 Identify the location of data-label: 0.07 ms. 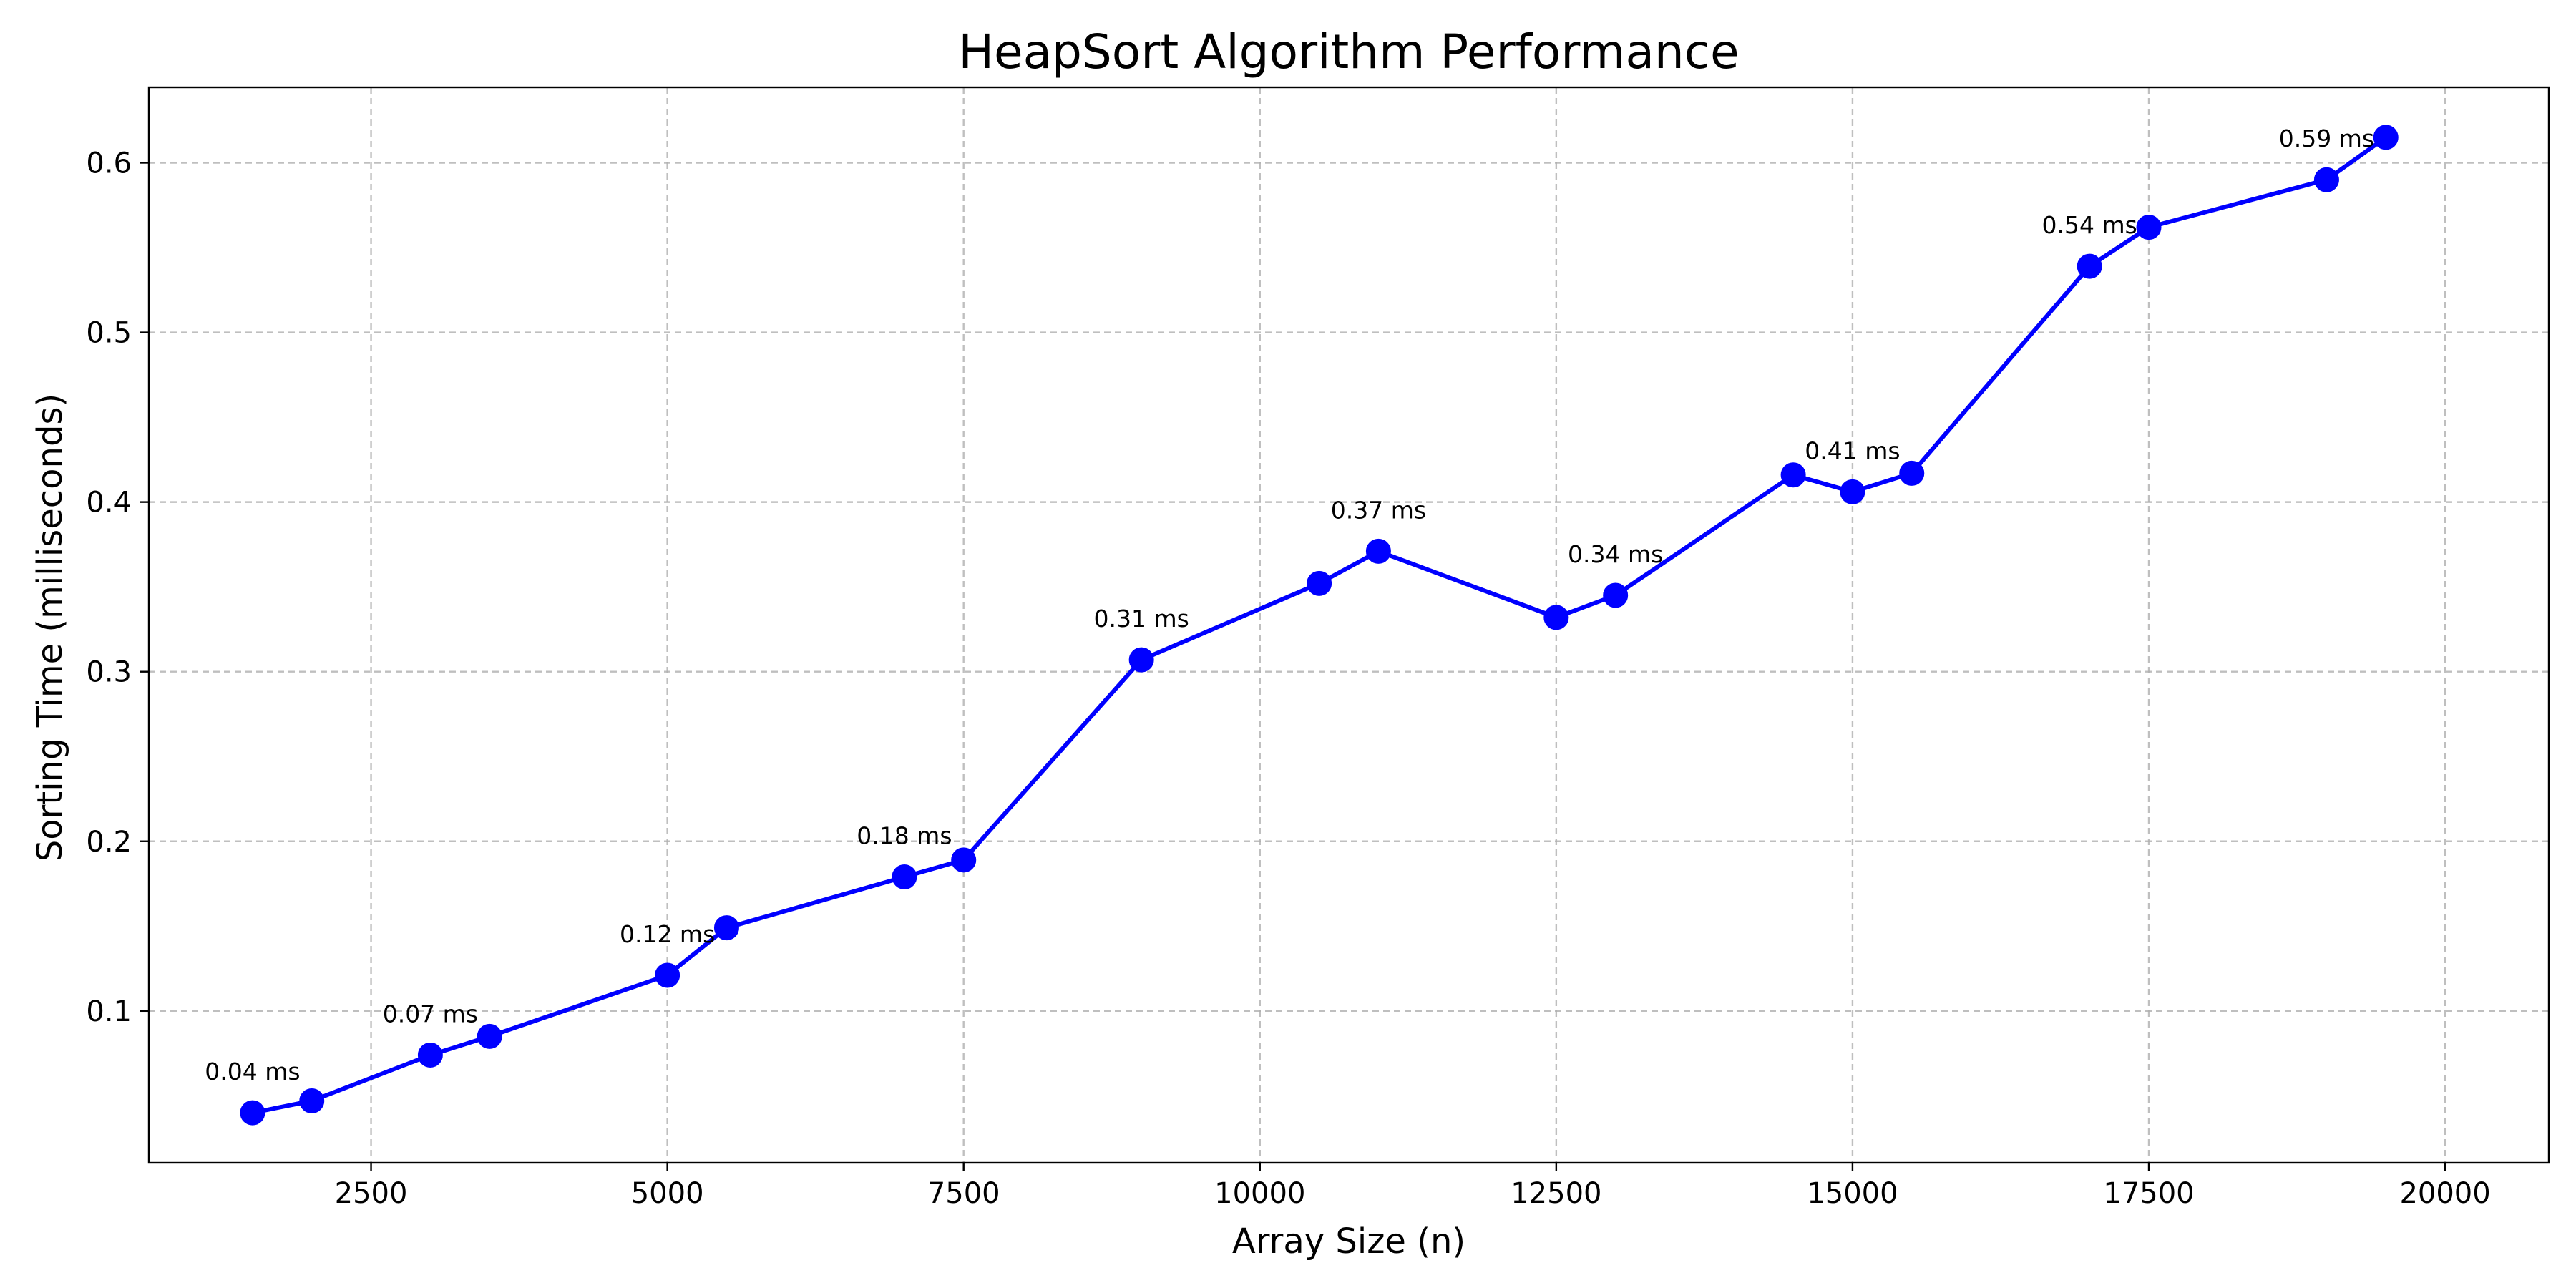
(430, 1014).